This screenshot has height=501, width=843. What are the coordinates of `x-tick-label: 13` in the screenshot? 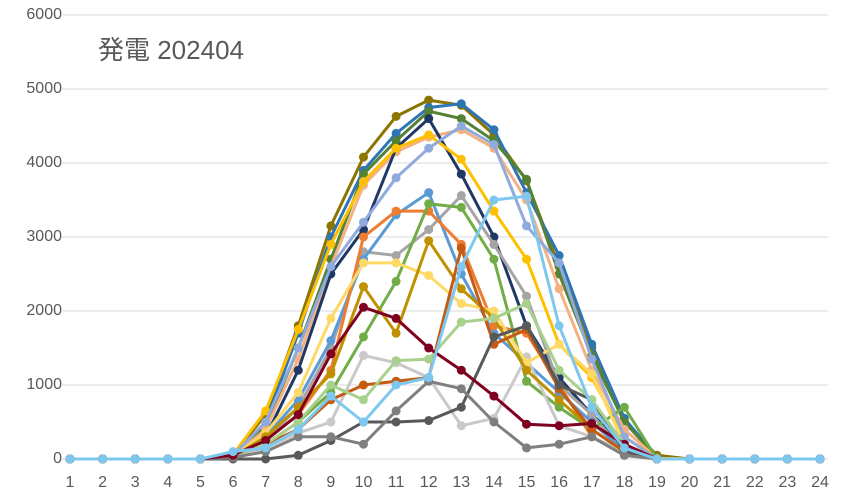 It's located at (461, 482).